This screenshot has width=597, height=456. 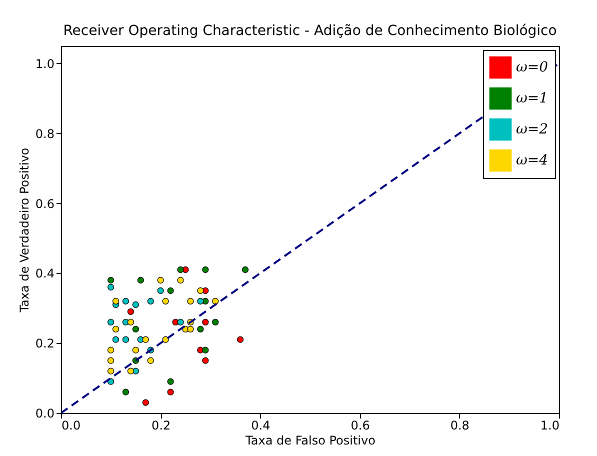 I want to click on y-tick-label: 1.0, so click(x=44, y=63).